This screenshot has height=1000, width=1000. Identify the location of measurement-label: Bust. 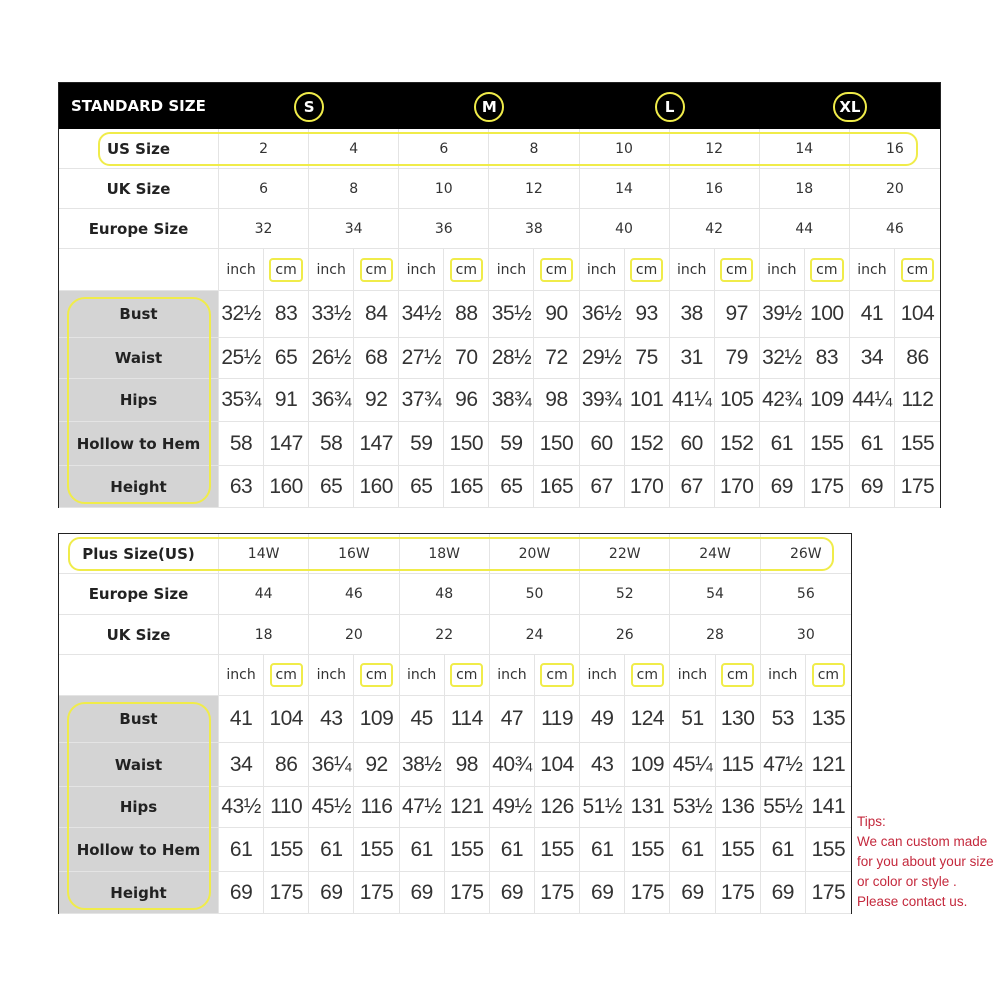
(139, 314).